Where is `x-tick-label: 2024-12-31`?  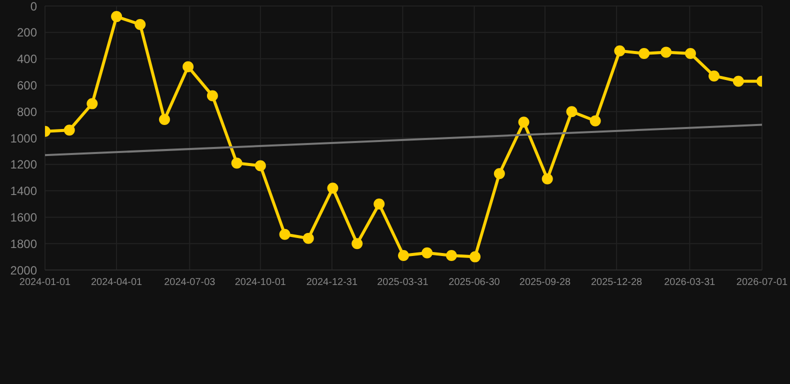 x-tick-label: 2024-12-31 is located at coordinates (332, 282).